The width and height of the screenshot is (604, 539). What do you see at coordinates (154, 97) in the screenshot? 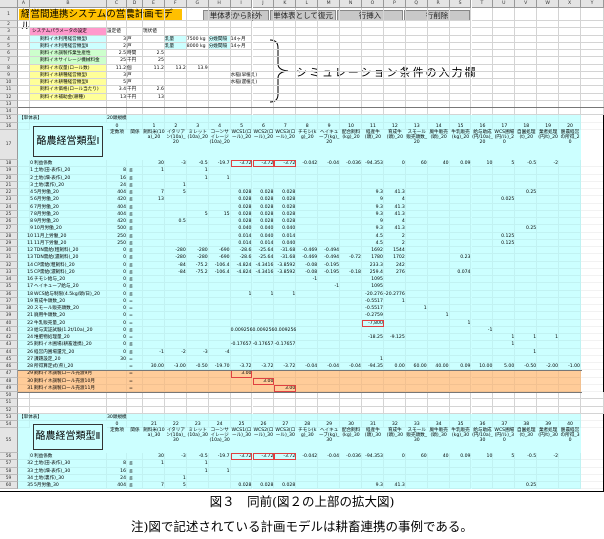
I see `cell-E12` at bounding box center [154, 97].